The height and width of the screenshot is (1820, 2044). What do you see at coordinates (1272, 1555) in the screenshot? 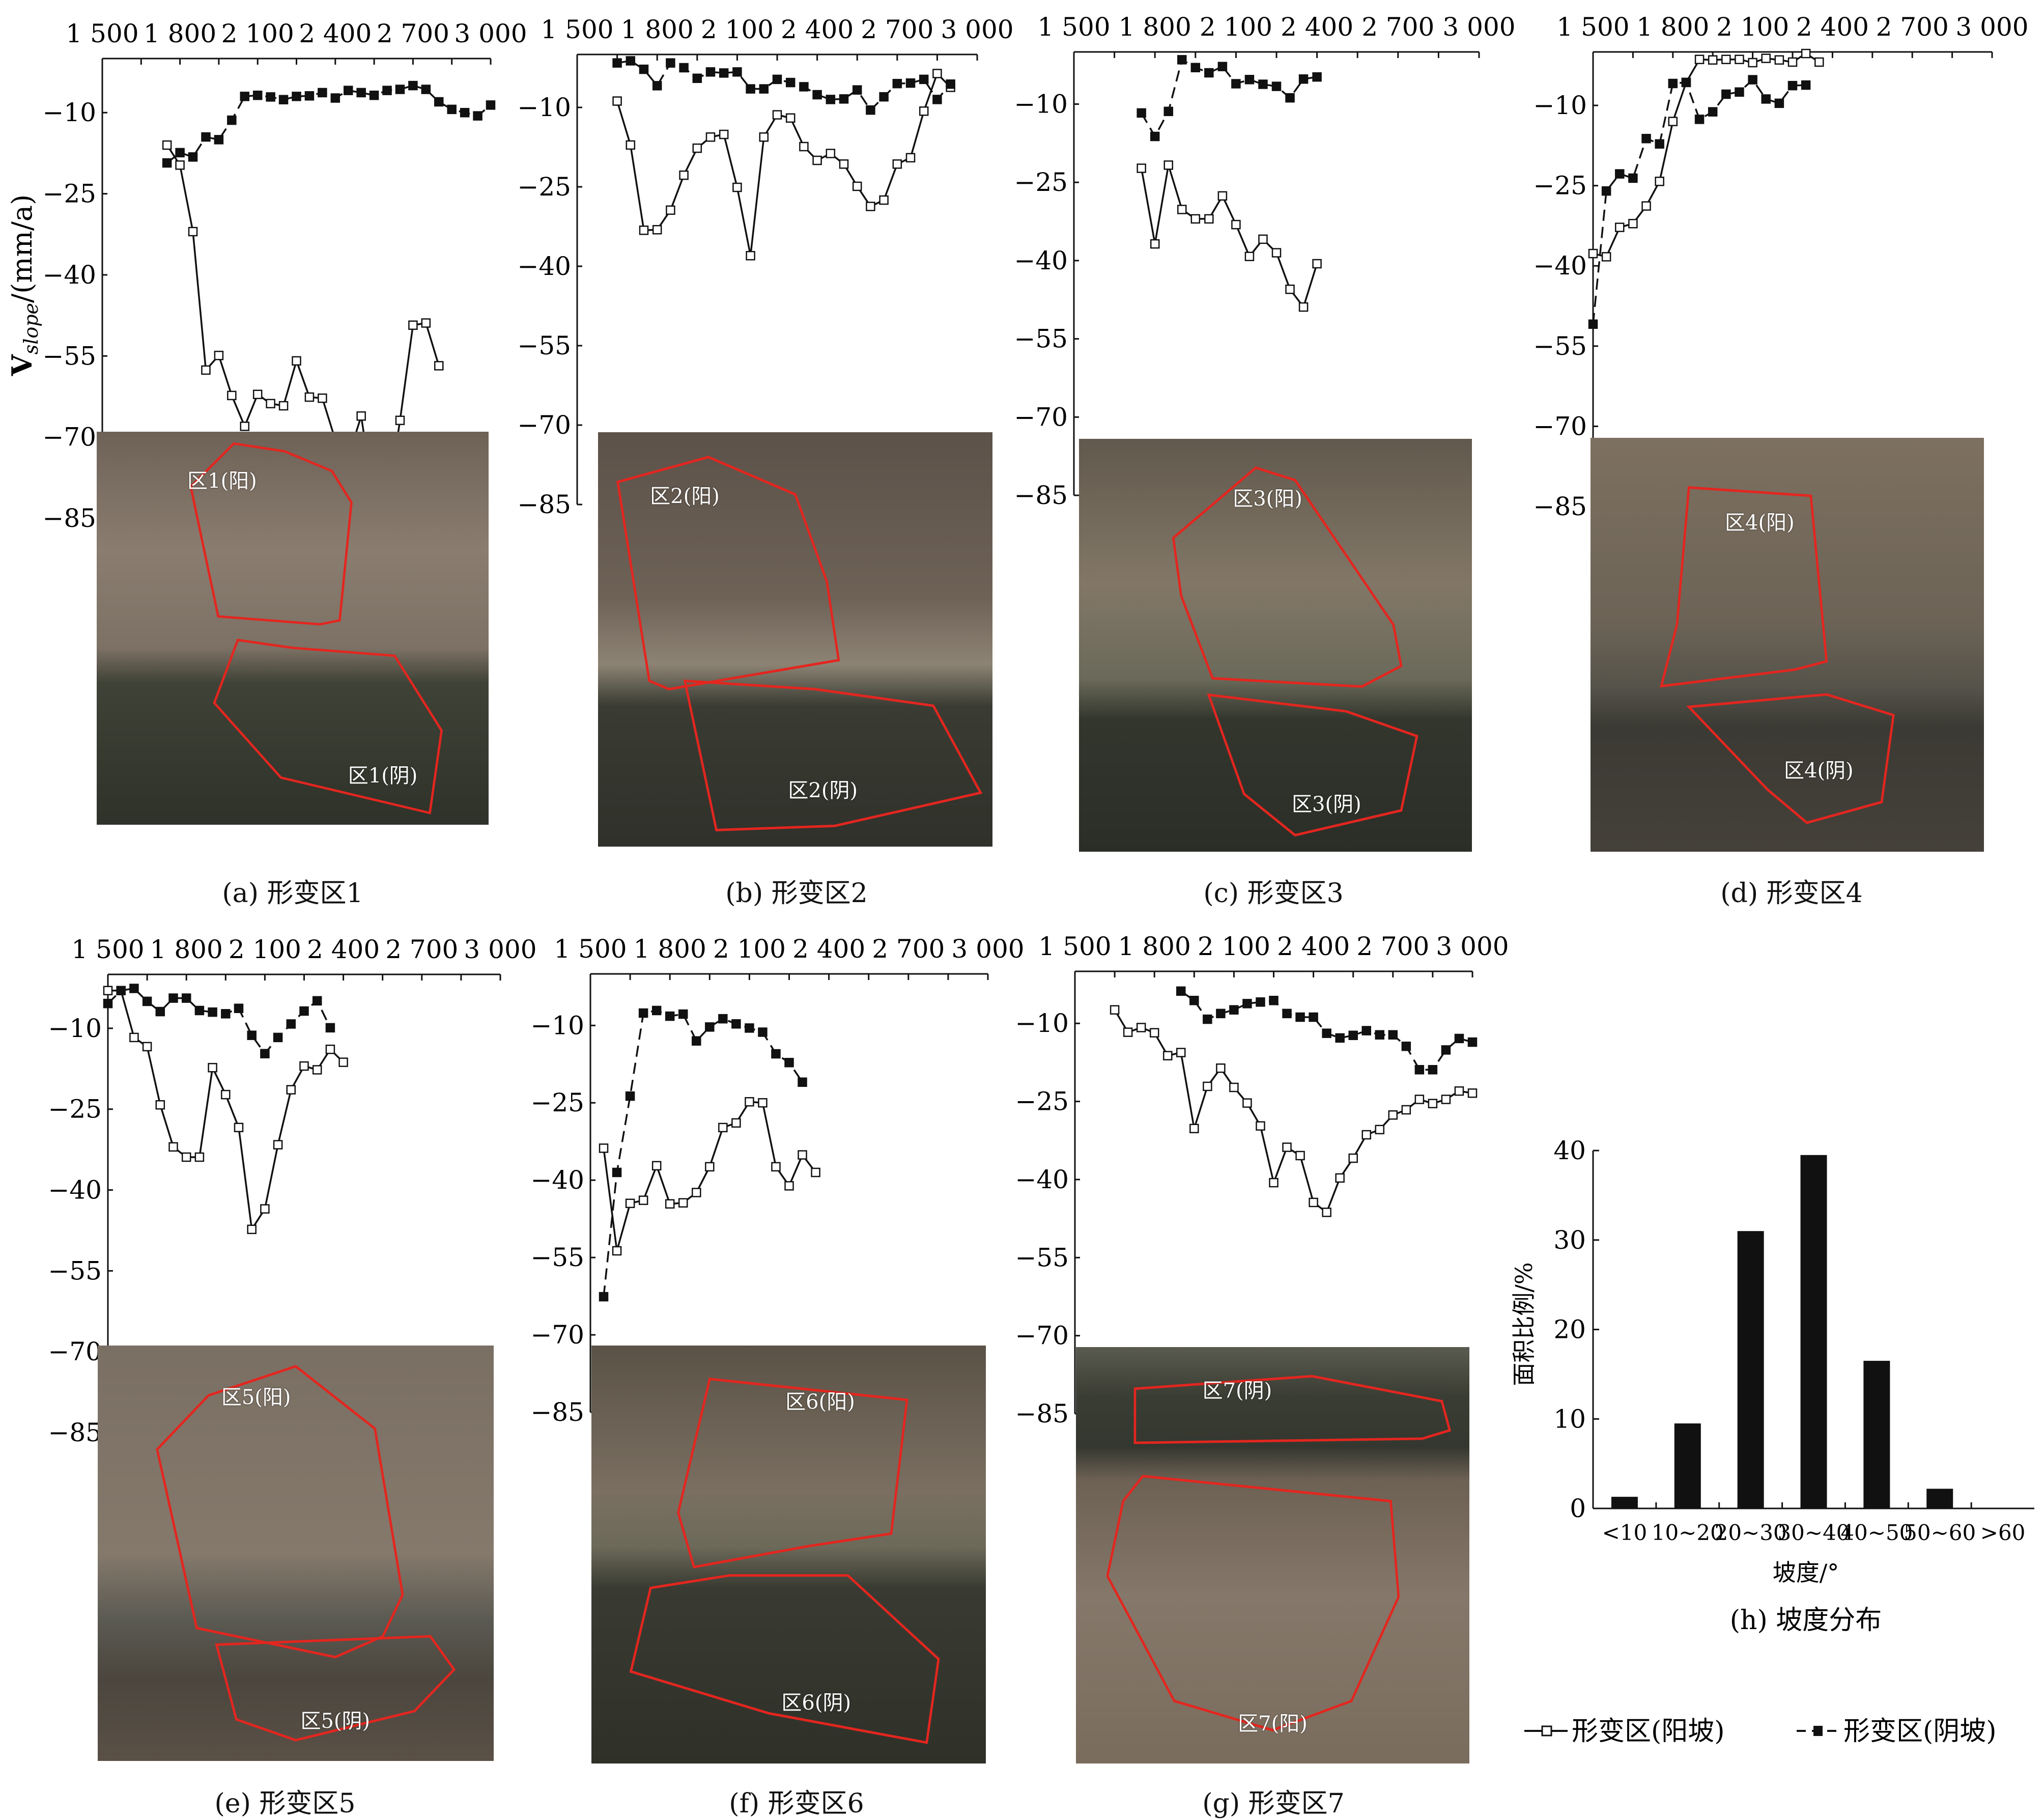
I see `satellite-image-g: 区7(阳) 区7(阴)` at bounding box center [1272, 1555].